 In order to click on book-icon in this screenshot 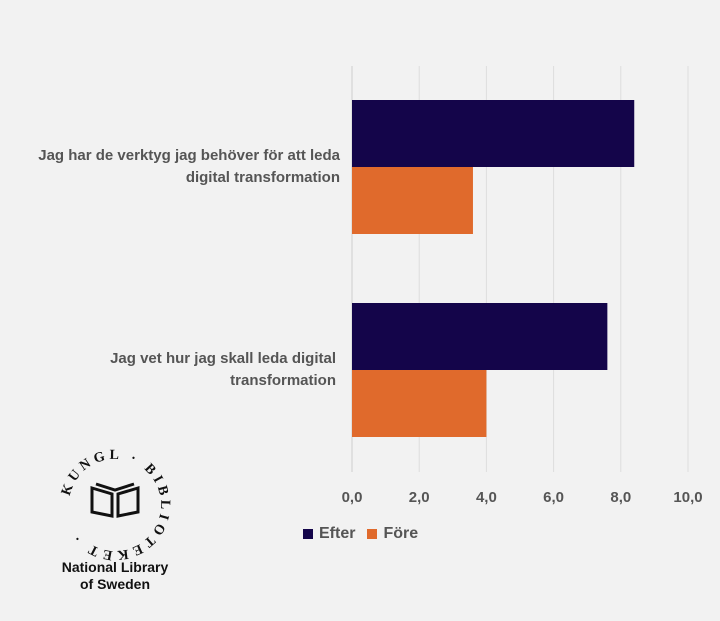, I will do `click(115, 500)`.